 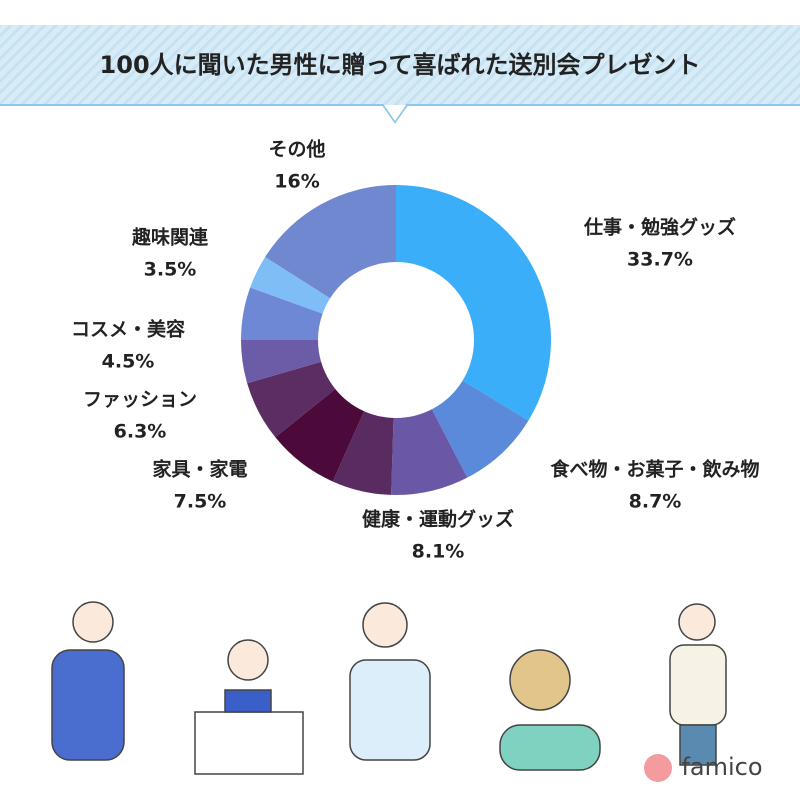 I want to click on value-label: 8.1%, so click(x=438, y=552).